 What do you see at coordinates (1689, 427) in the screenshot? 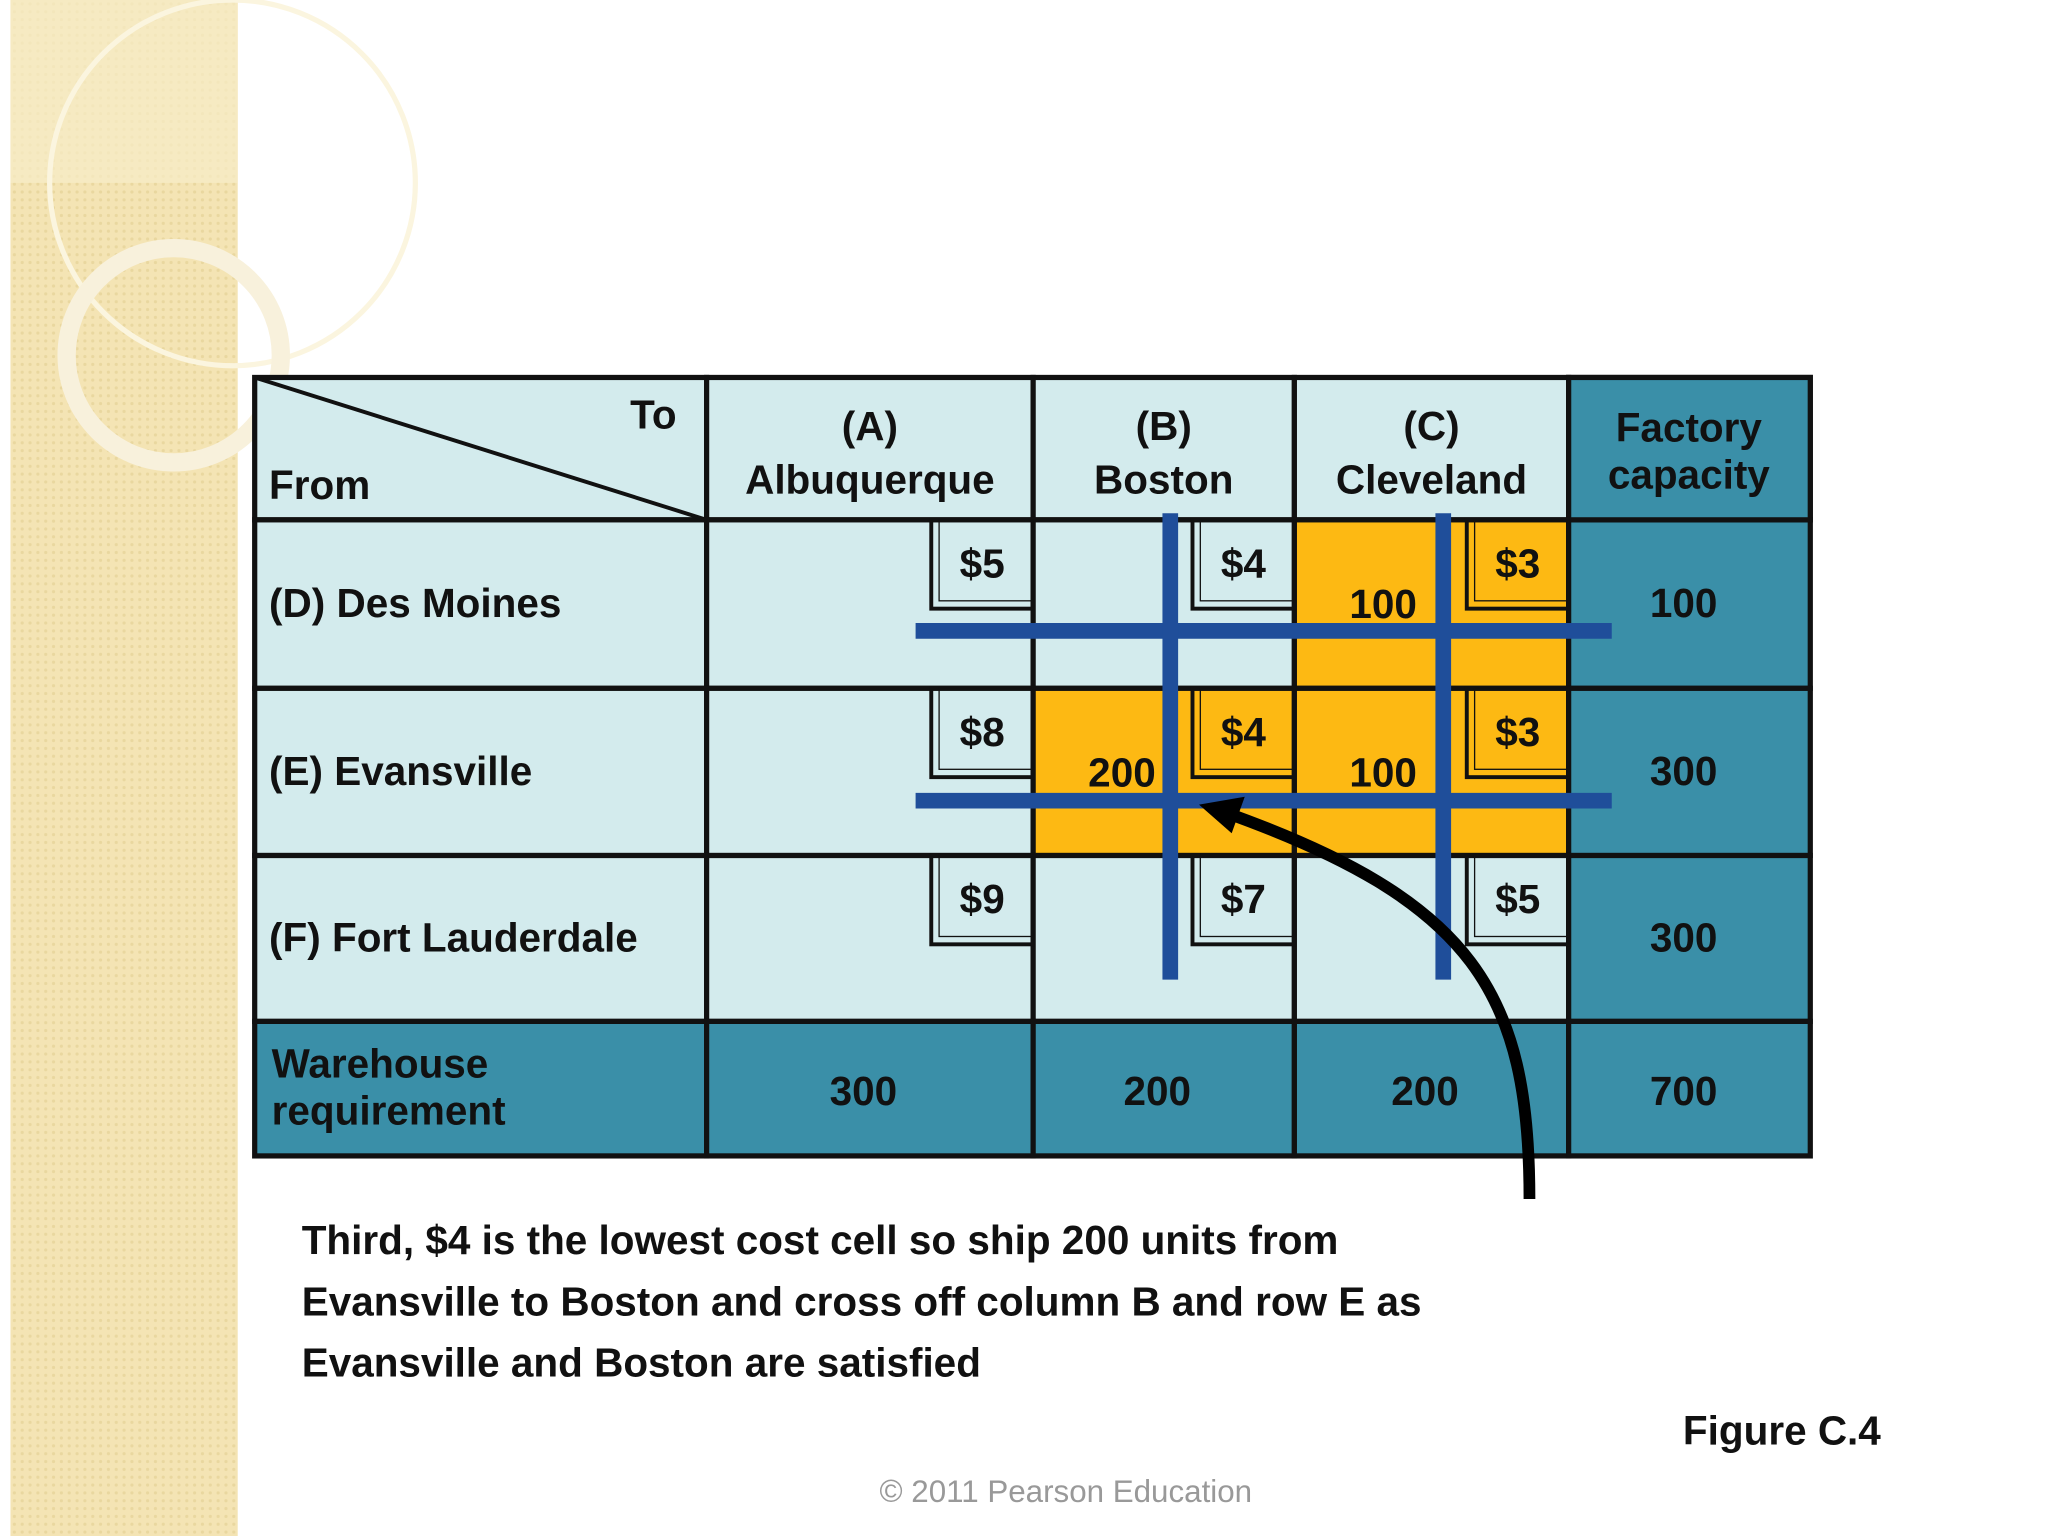
I see `capacity-header: Factory` at bounding box center [1689, 427].